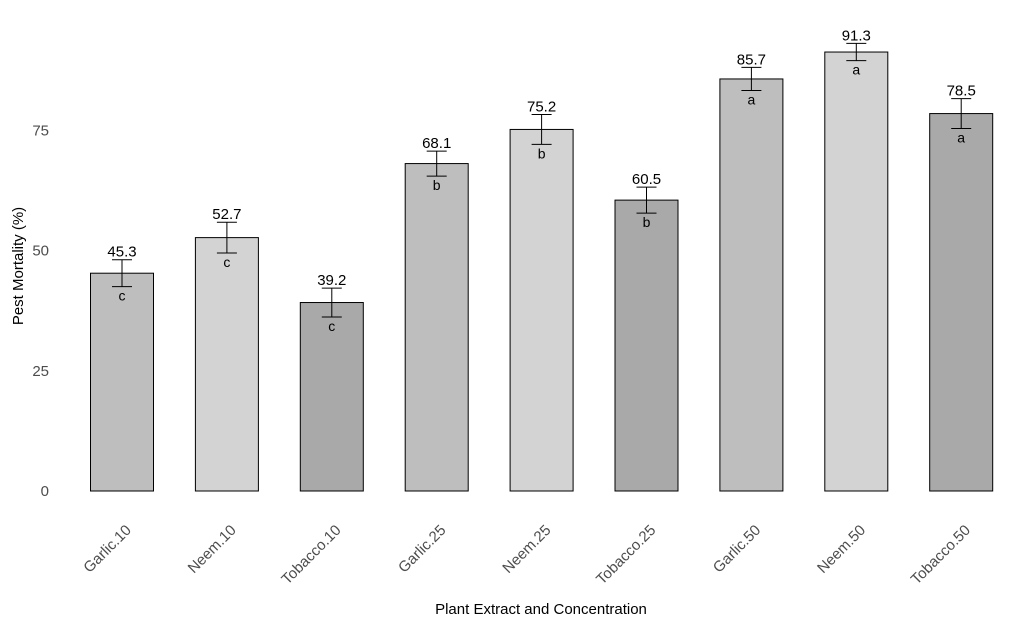  What do you see at coordinates (45, 491) in the screenshot?
I see `y-tick-label: 0` at bounding box center [45, 491].